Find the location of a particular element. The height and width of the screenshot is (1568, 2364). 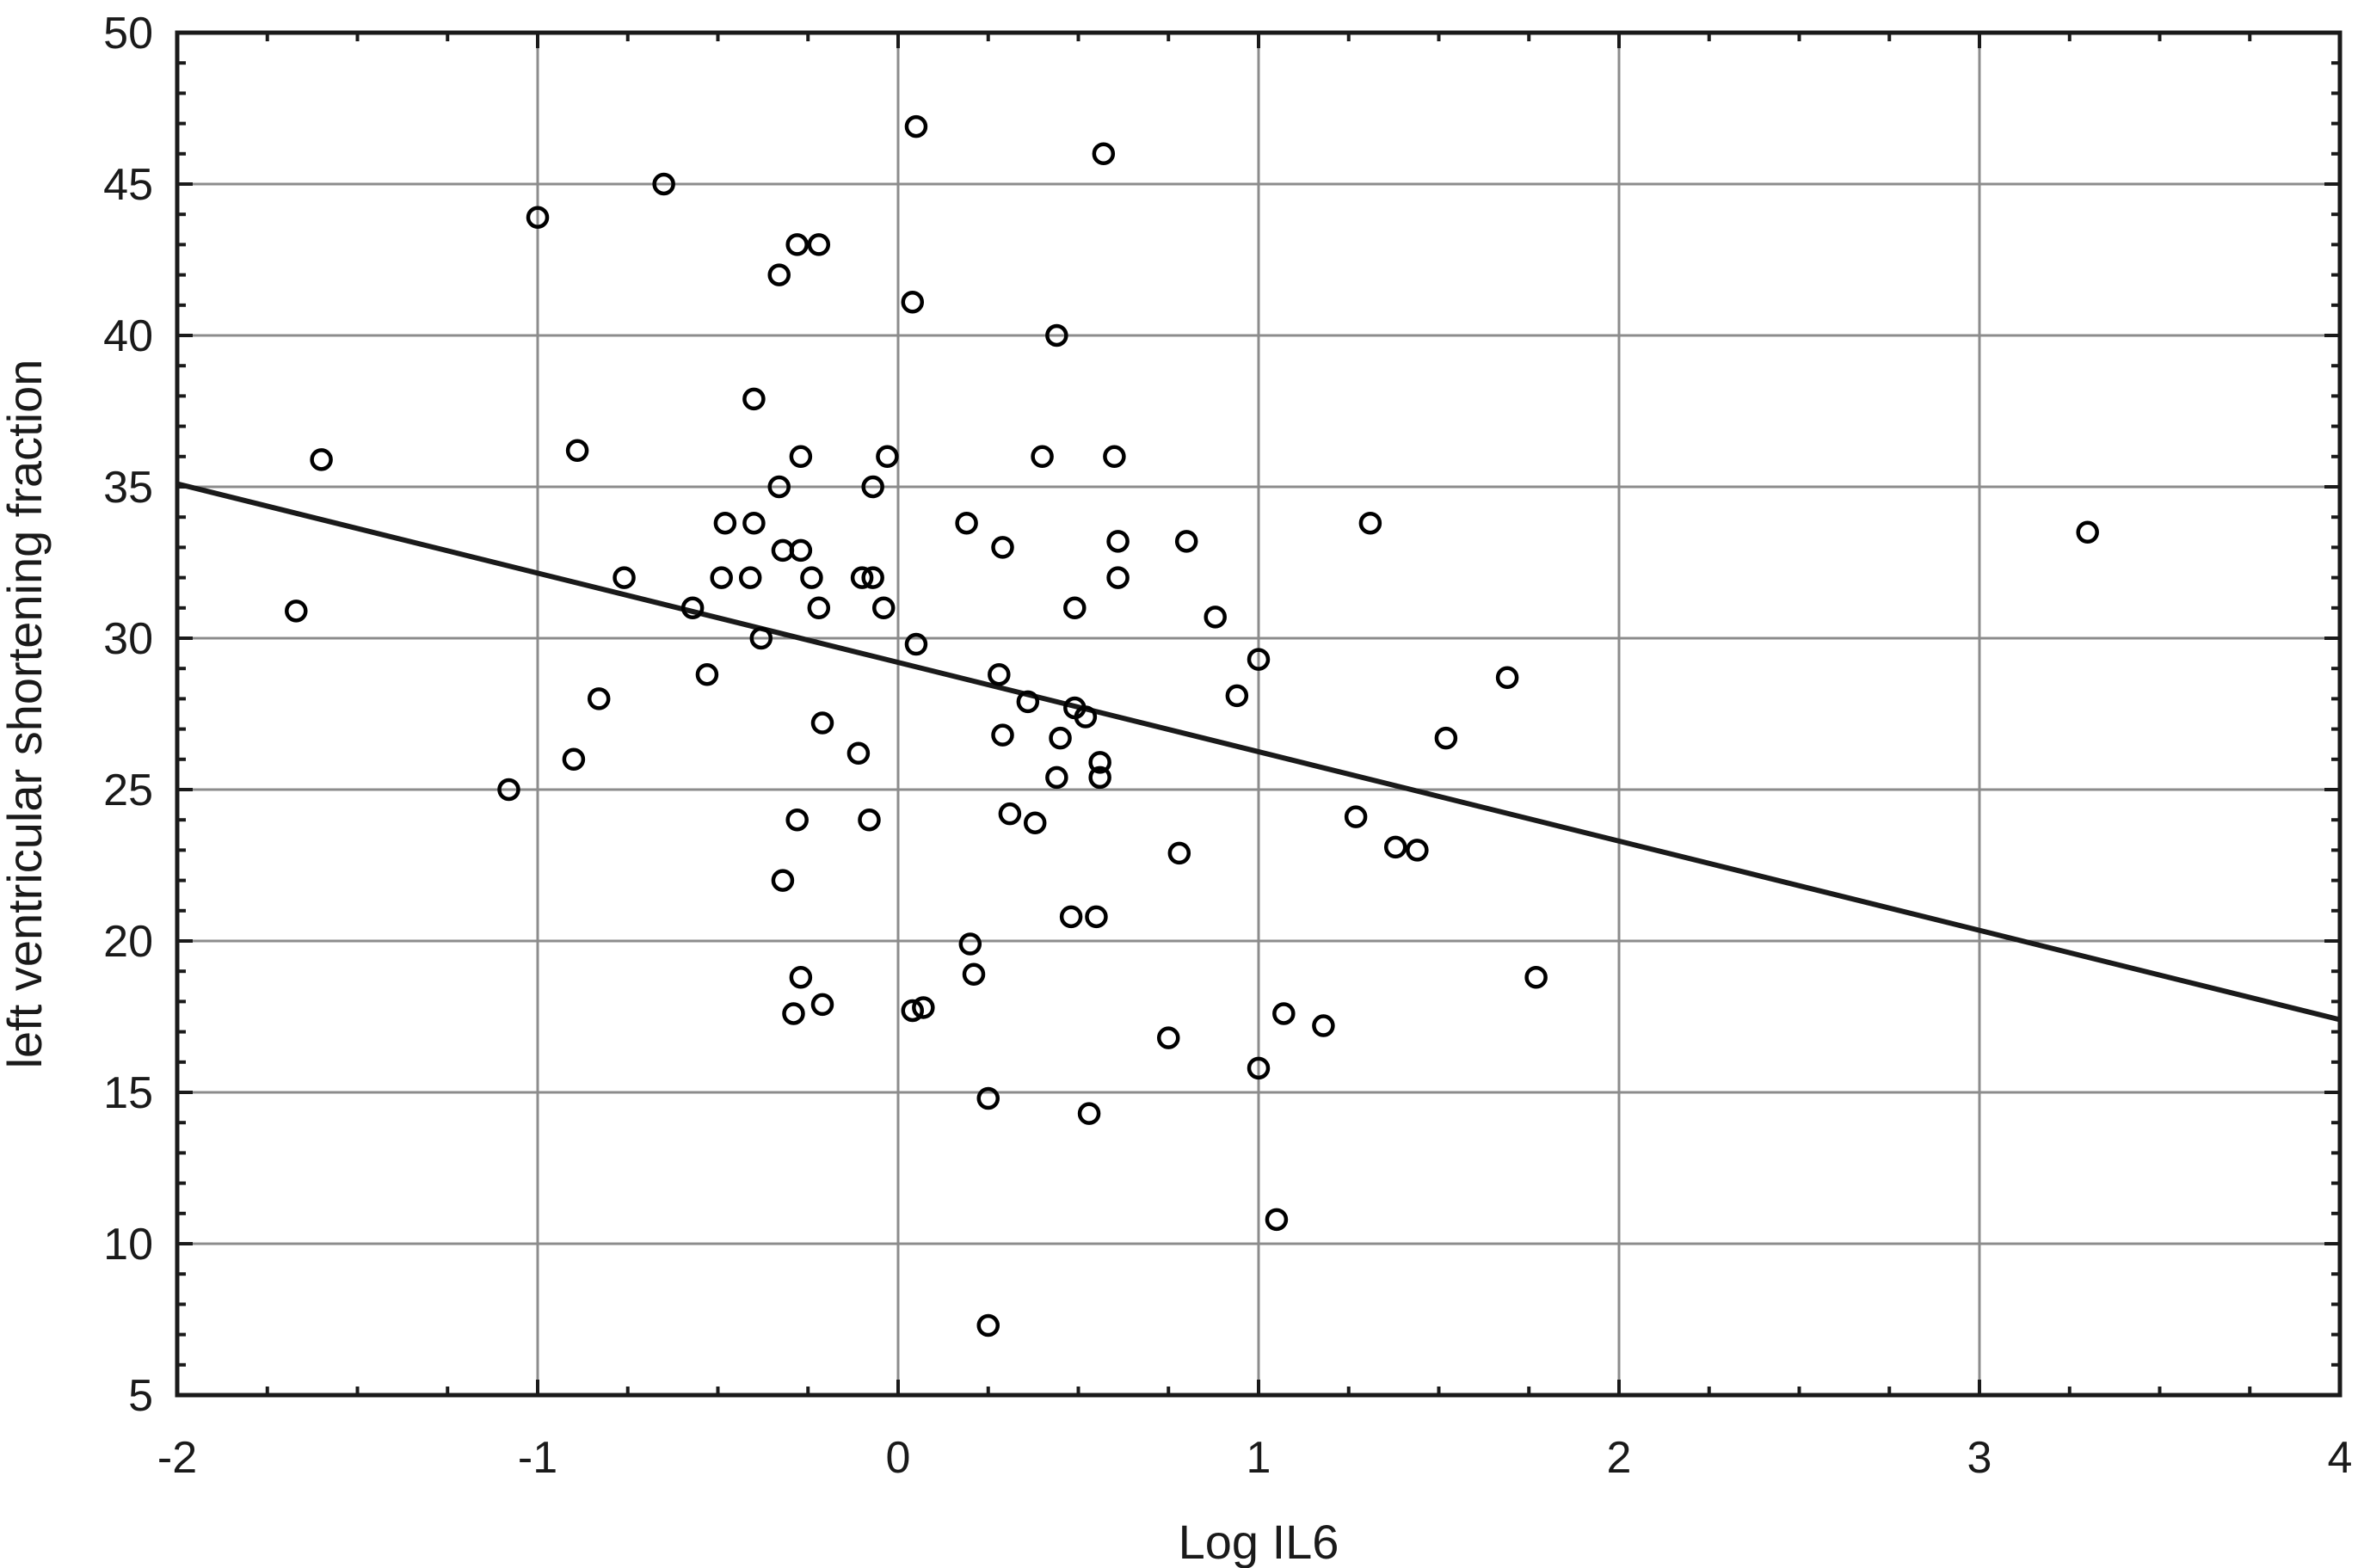

y-tick-label: 10 is located at coordinates (128, 1245).